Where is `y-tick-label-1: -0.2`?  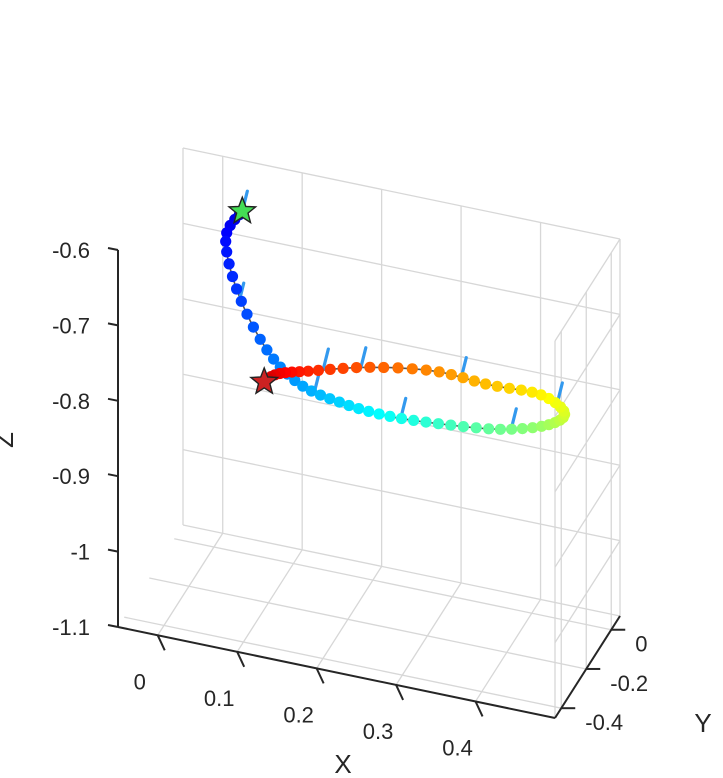
y-tick-label-1: -0.2 is located at coordinates (629, 683).